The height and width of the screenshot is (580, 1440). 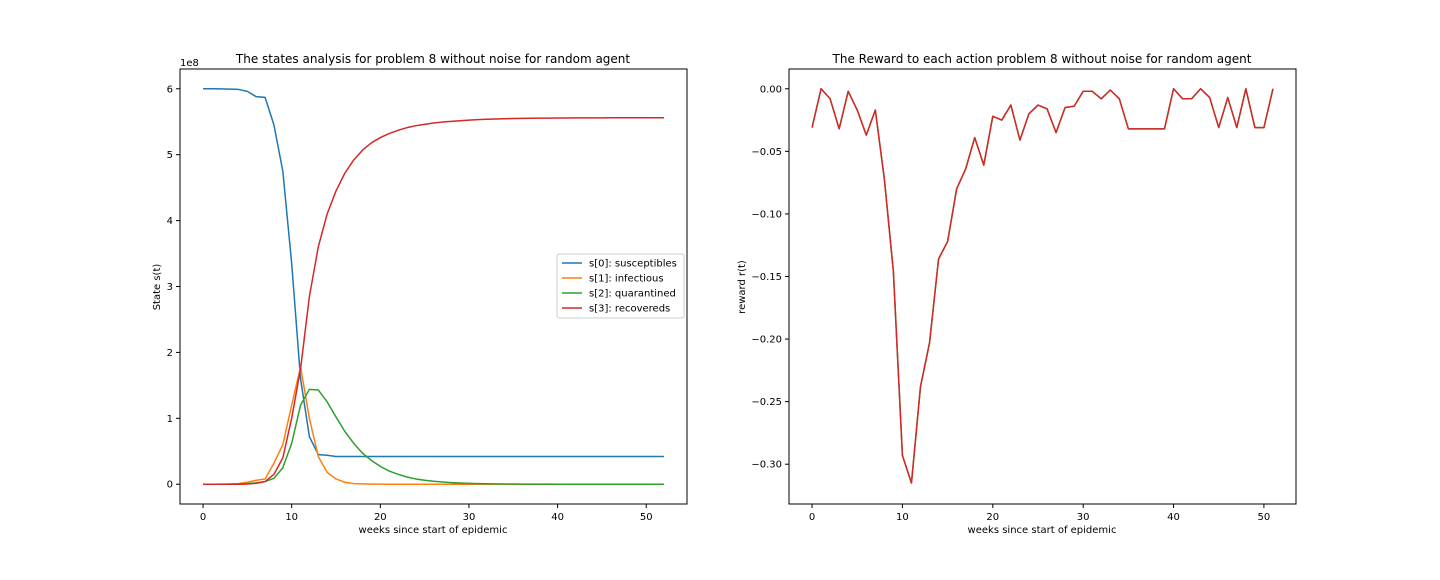 What do you see at coordinates (170, 155) in the screenshot?
I see `states-y-tick-label: 5` at bounding box center [170, 155].